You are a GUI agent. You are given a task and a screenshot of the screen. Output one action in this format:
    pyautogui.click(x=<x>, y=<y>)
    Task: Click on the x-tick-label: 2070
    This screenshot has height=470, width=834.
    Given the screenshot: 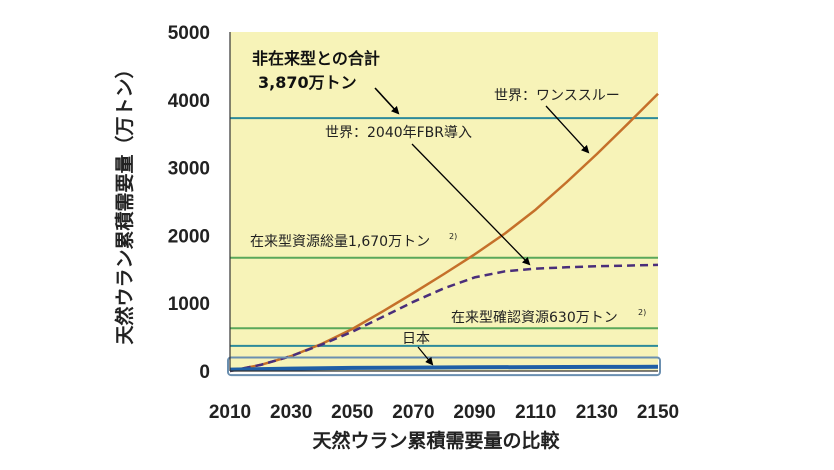 What is the action you would take?
    pyautogui.click(x=413, y=412)
    